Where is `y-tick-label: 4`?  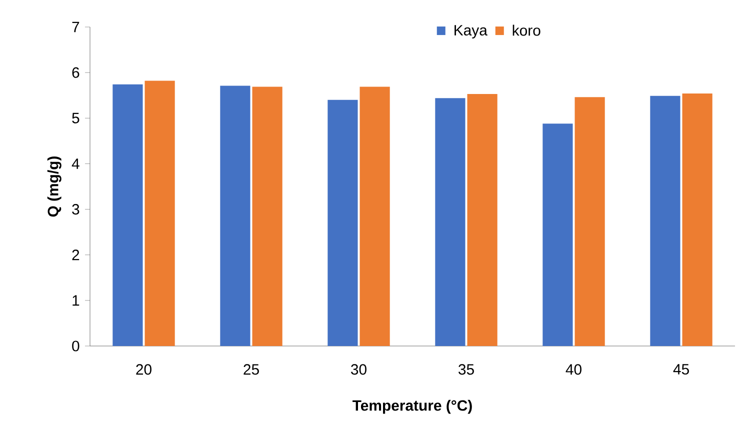 y-tick-label: 4 is located at coordinates (76, 163).